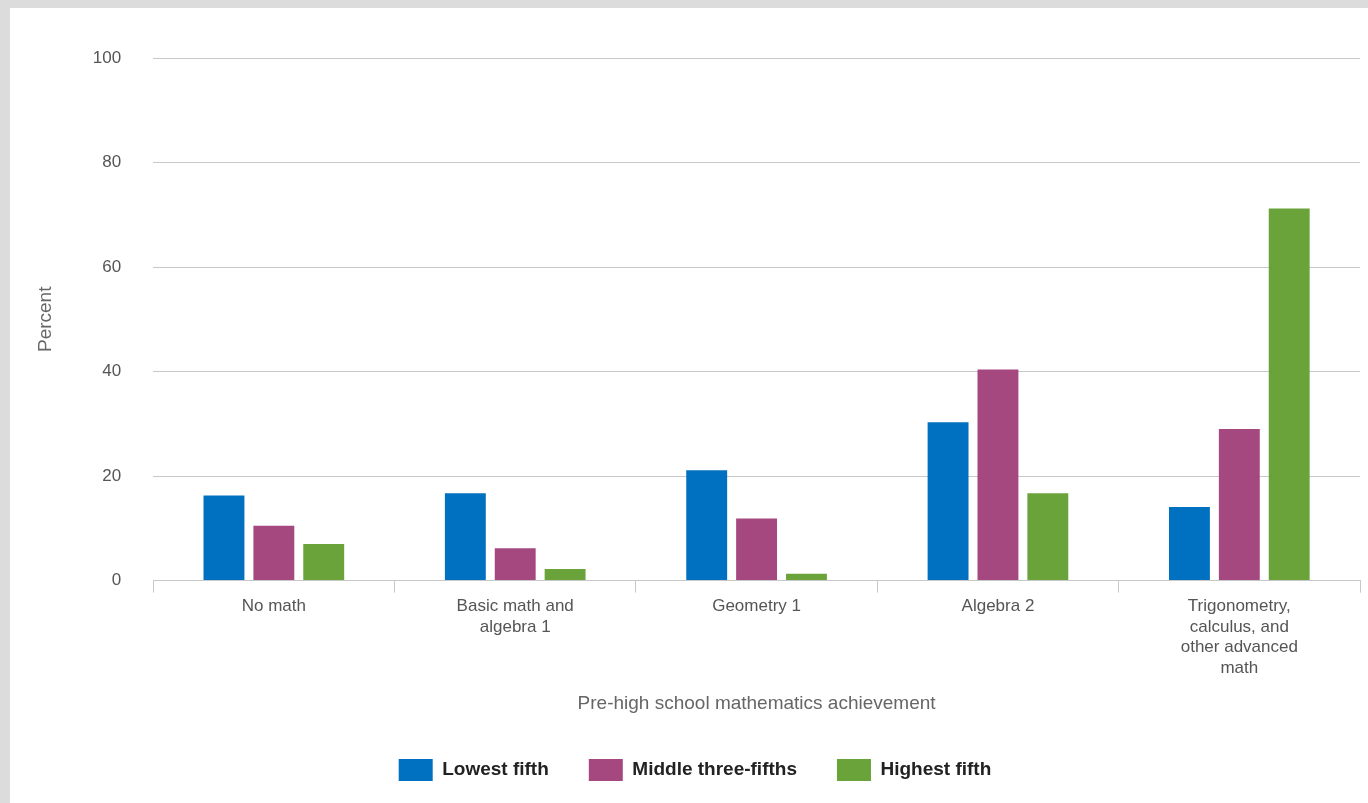 Image resolution: width=1368 pixels, height=803 pixels. Describe the element at coordinates (756, 606) in the screenshot. I see `x-tick-label: Geometry 1` at that location.